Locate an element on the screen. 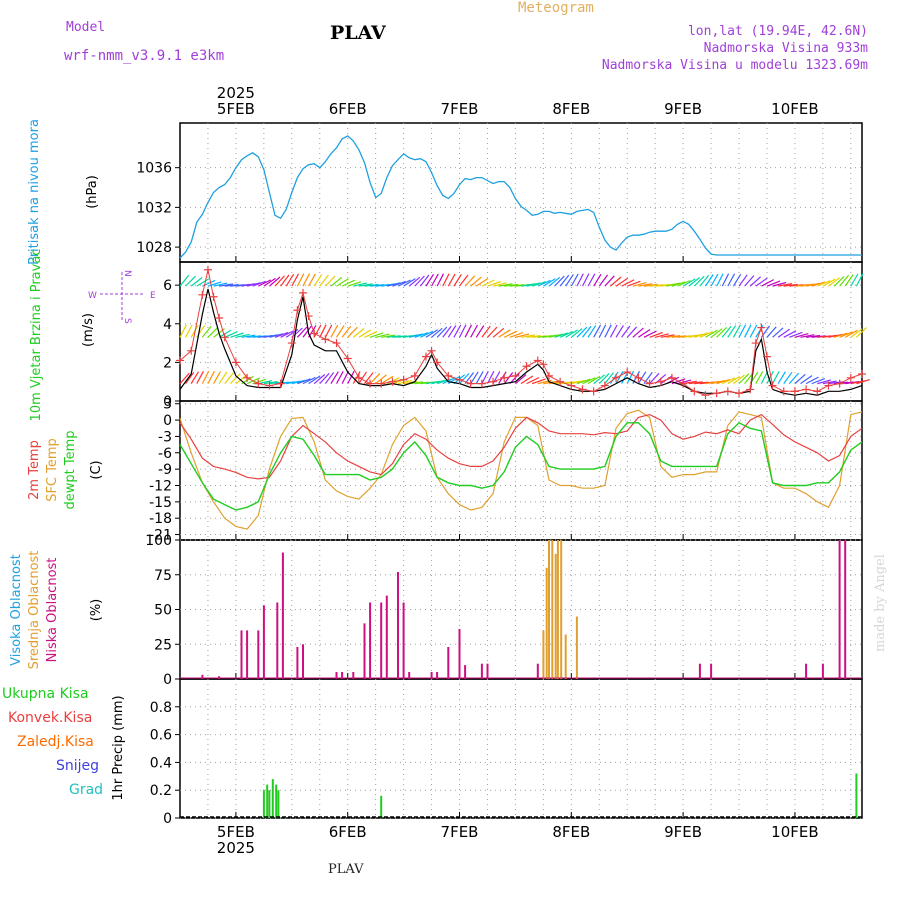  compass-e: E is located at coordinates (153, 296).